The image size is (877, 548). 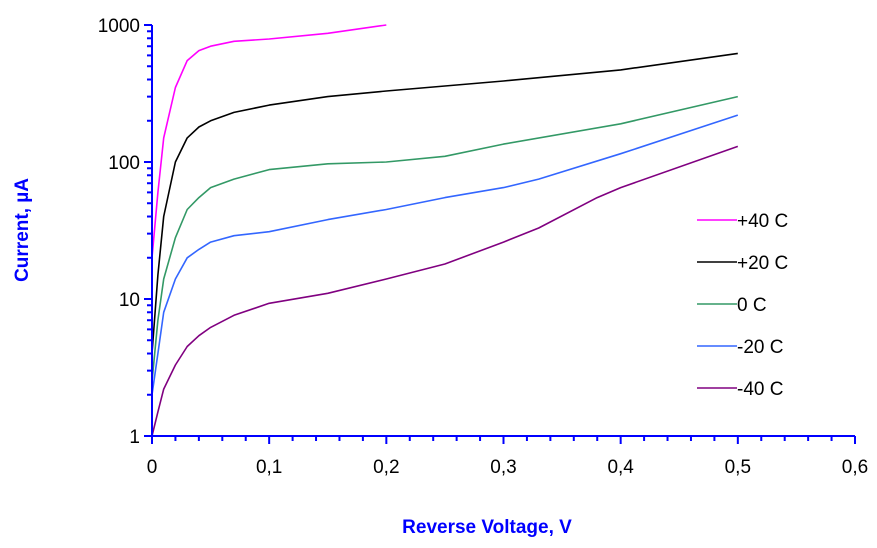 What do you see at coordinates (503, 467) in the screenshot?
I see `x-tick-label: 0,3` at bounding box center [503, 467].